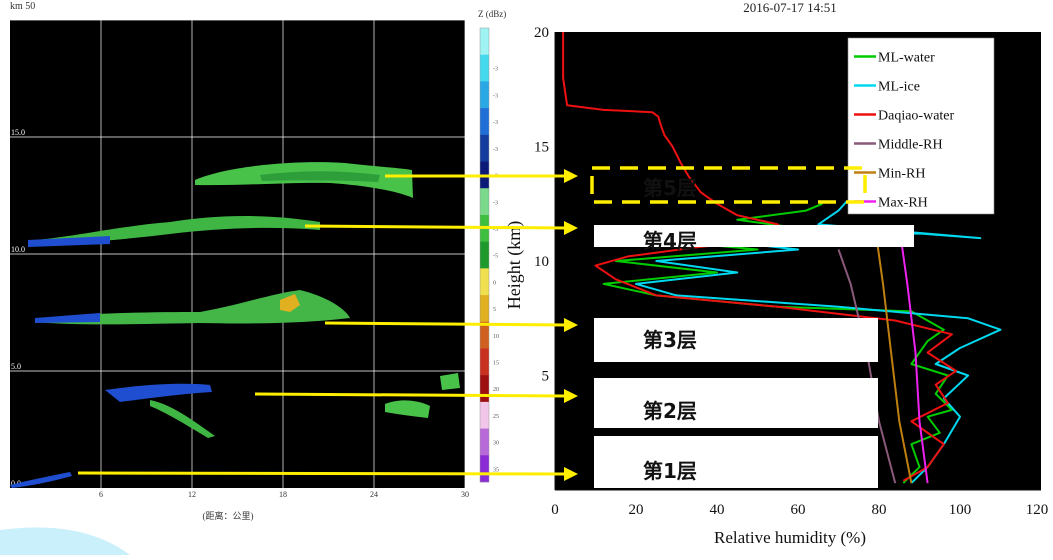 The width and height of the screenshot is (1053, 560). Describe the element at coordinates (494, 283) in the screenshot. I see `colorbar-tick-label: 0` at that location.